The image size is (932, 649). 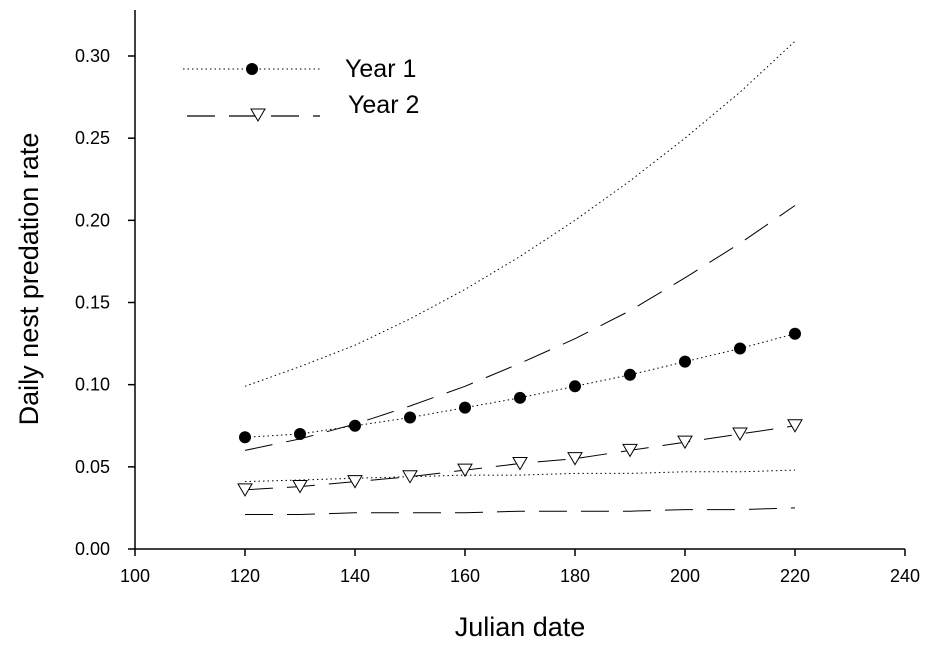 What do you see at coordinates (380, 69) in the screenshot?
I see `legend-label-year-1: Year 1` at bounding box center [380, 69].